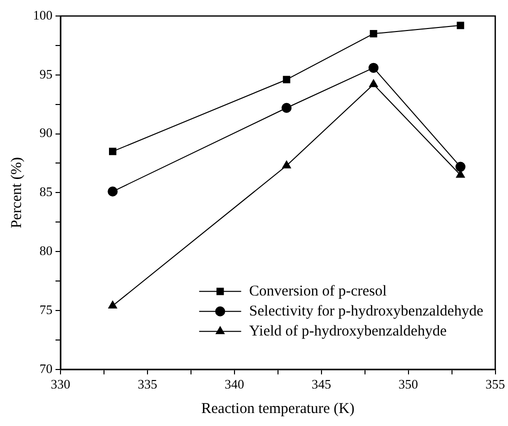 Image resolution: width=508 pixels, height=426 pixels. I want to click on y-tick-label: 70, so click(46, 368).